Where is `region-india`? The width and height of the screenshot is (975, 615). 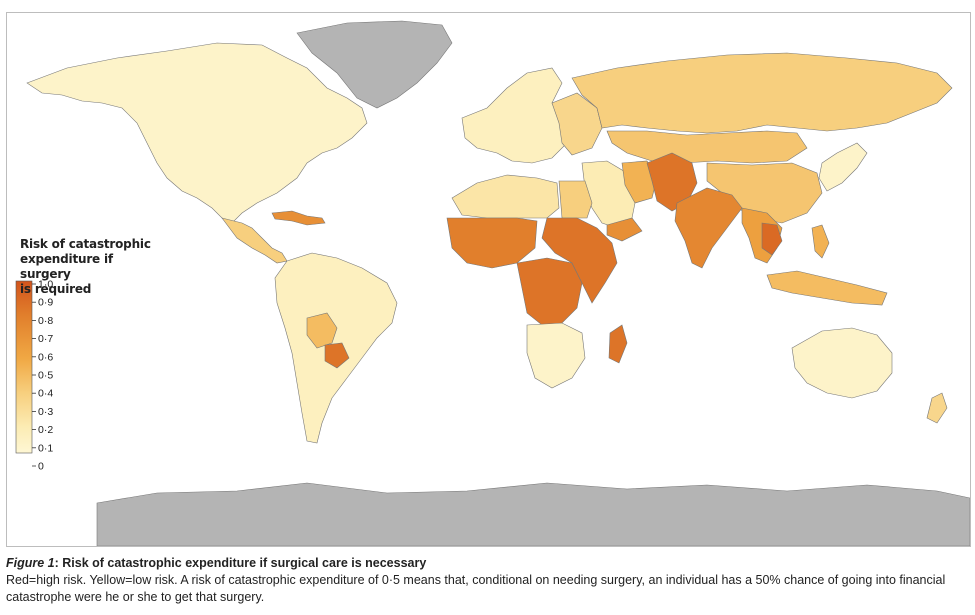
region-india is located at coordinates (708, 228).